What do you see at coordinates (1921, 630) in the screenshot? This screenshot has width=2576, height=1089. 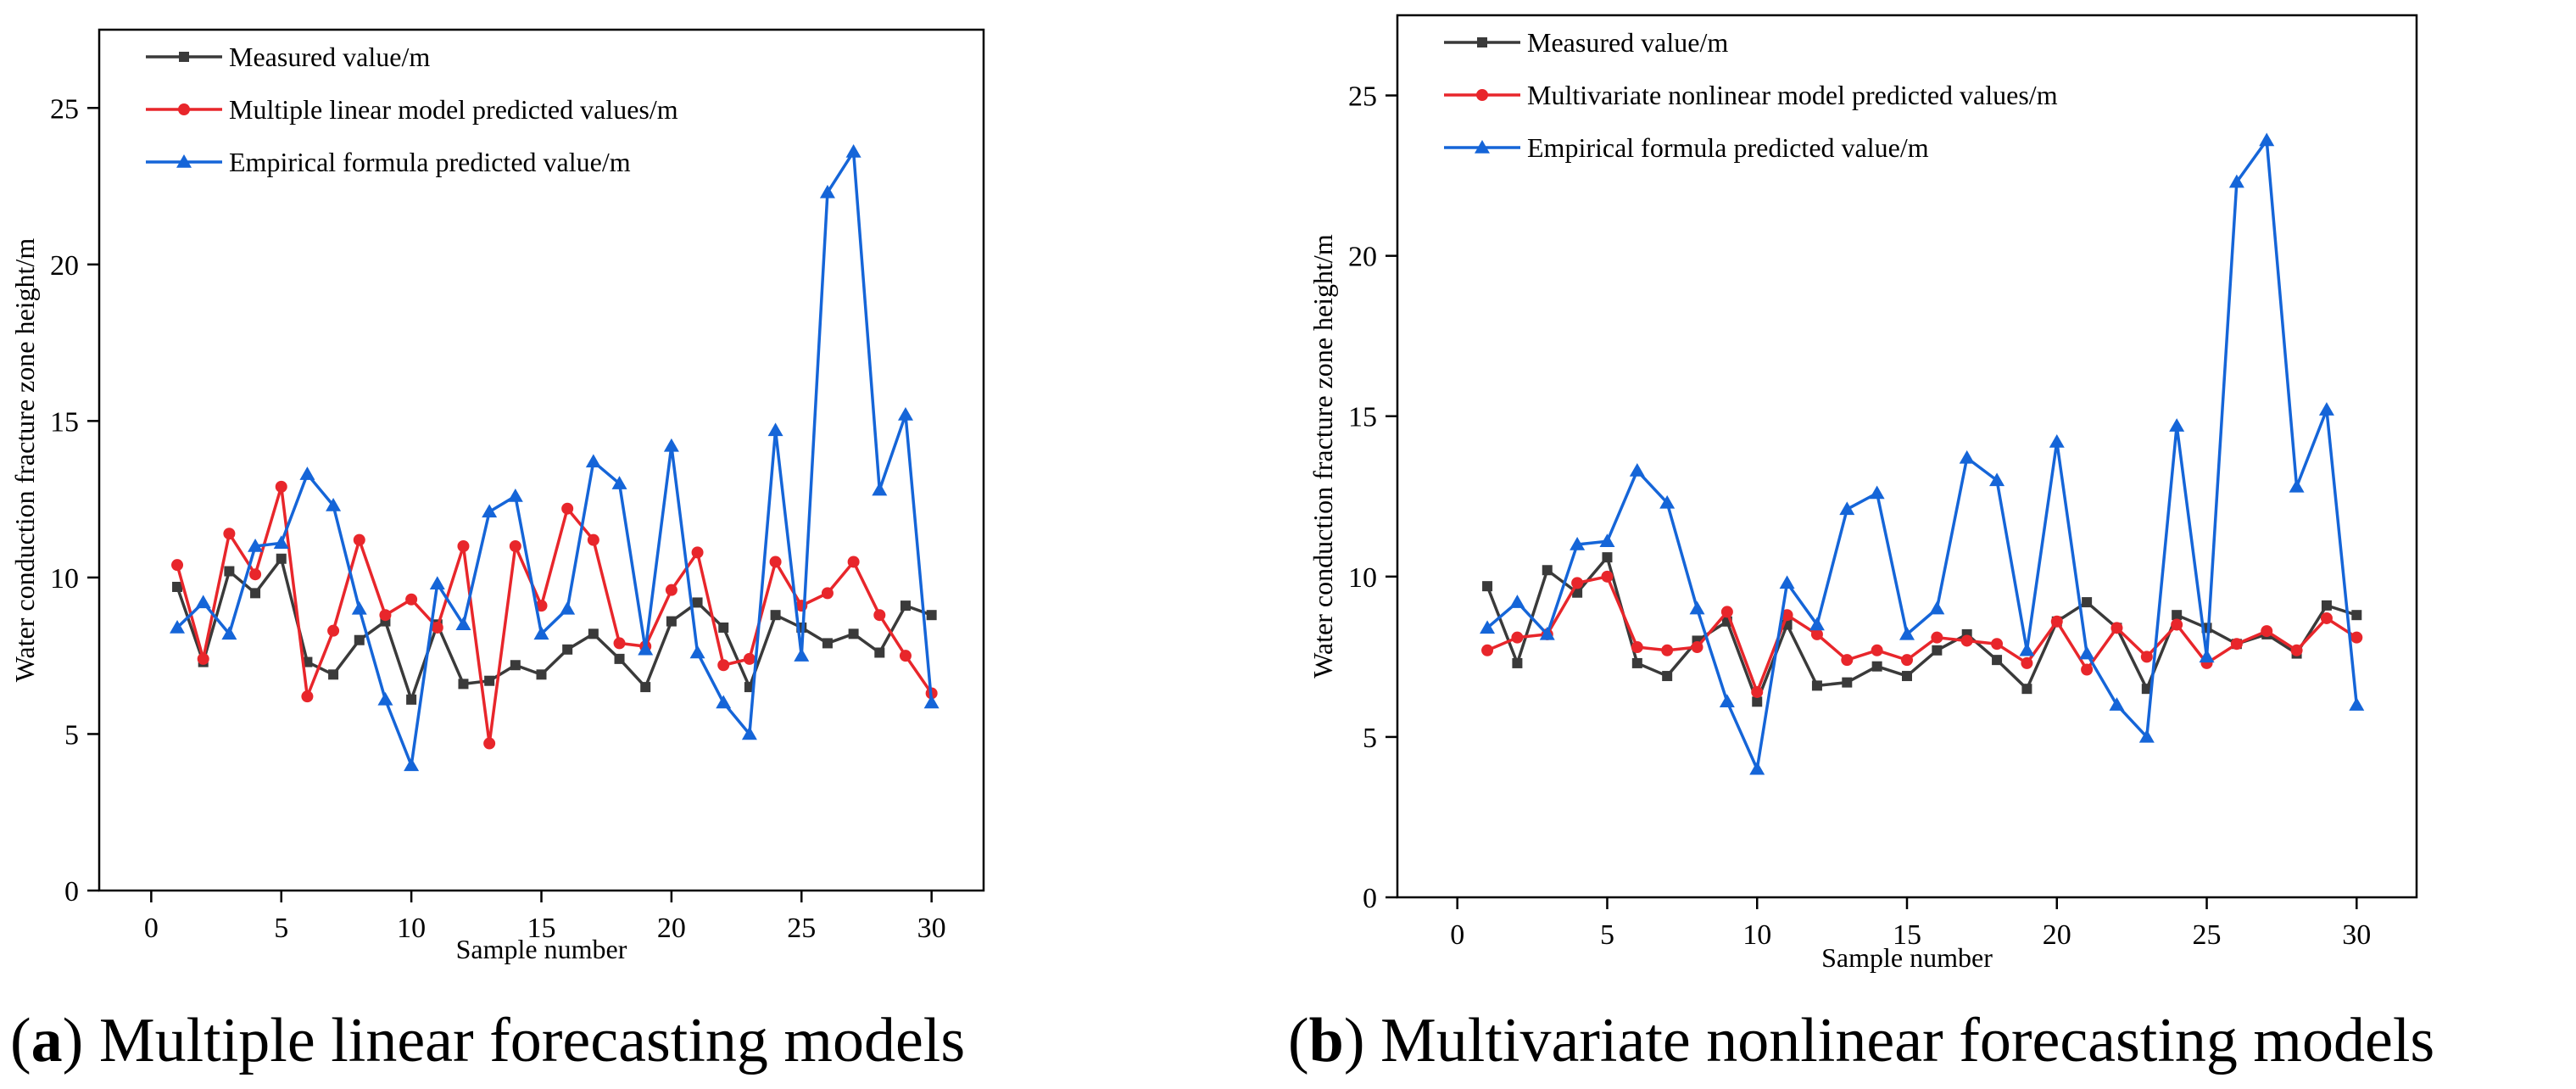 I see `series-line-measured` at bounding box center [1921, 630].